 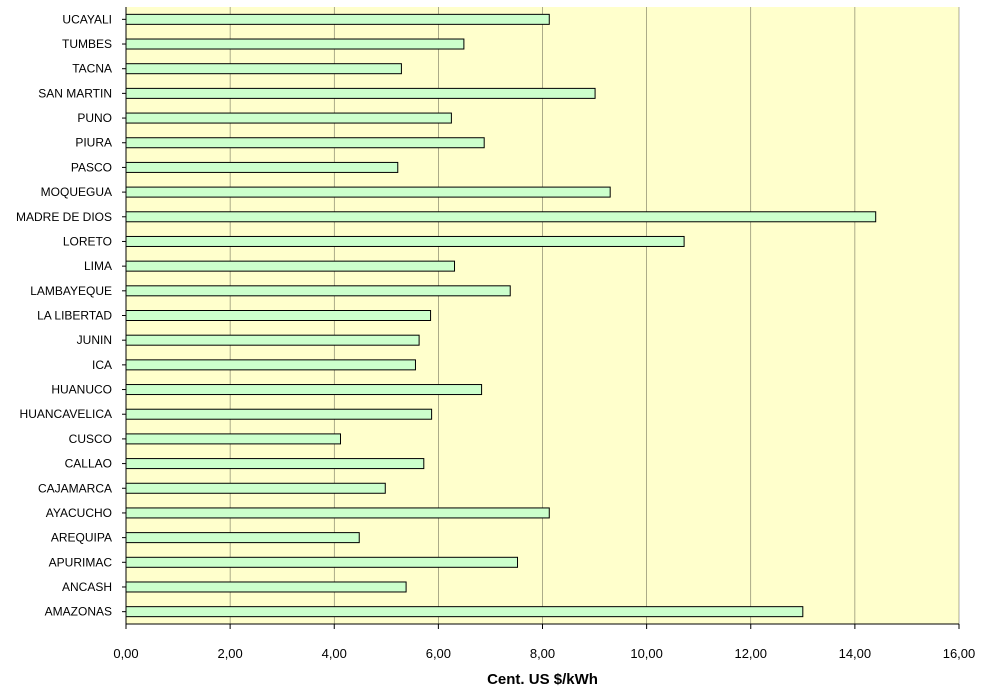 What do you see at coordinates (275, 464) in the screenshot?
I see `bar-callao` at bounding box center [275, 464].